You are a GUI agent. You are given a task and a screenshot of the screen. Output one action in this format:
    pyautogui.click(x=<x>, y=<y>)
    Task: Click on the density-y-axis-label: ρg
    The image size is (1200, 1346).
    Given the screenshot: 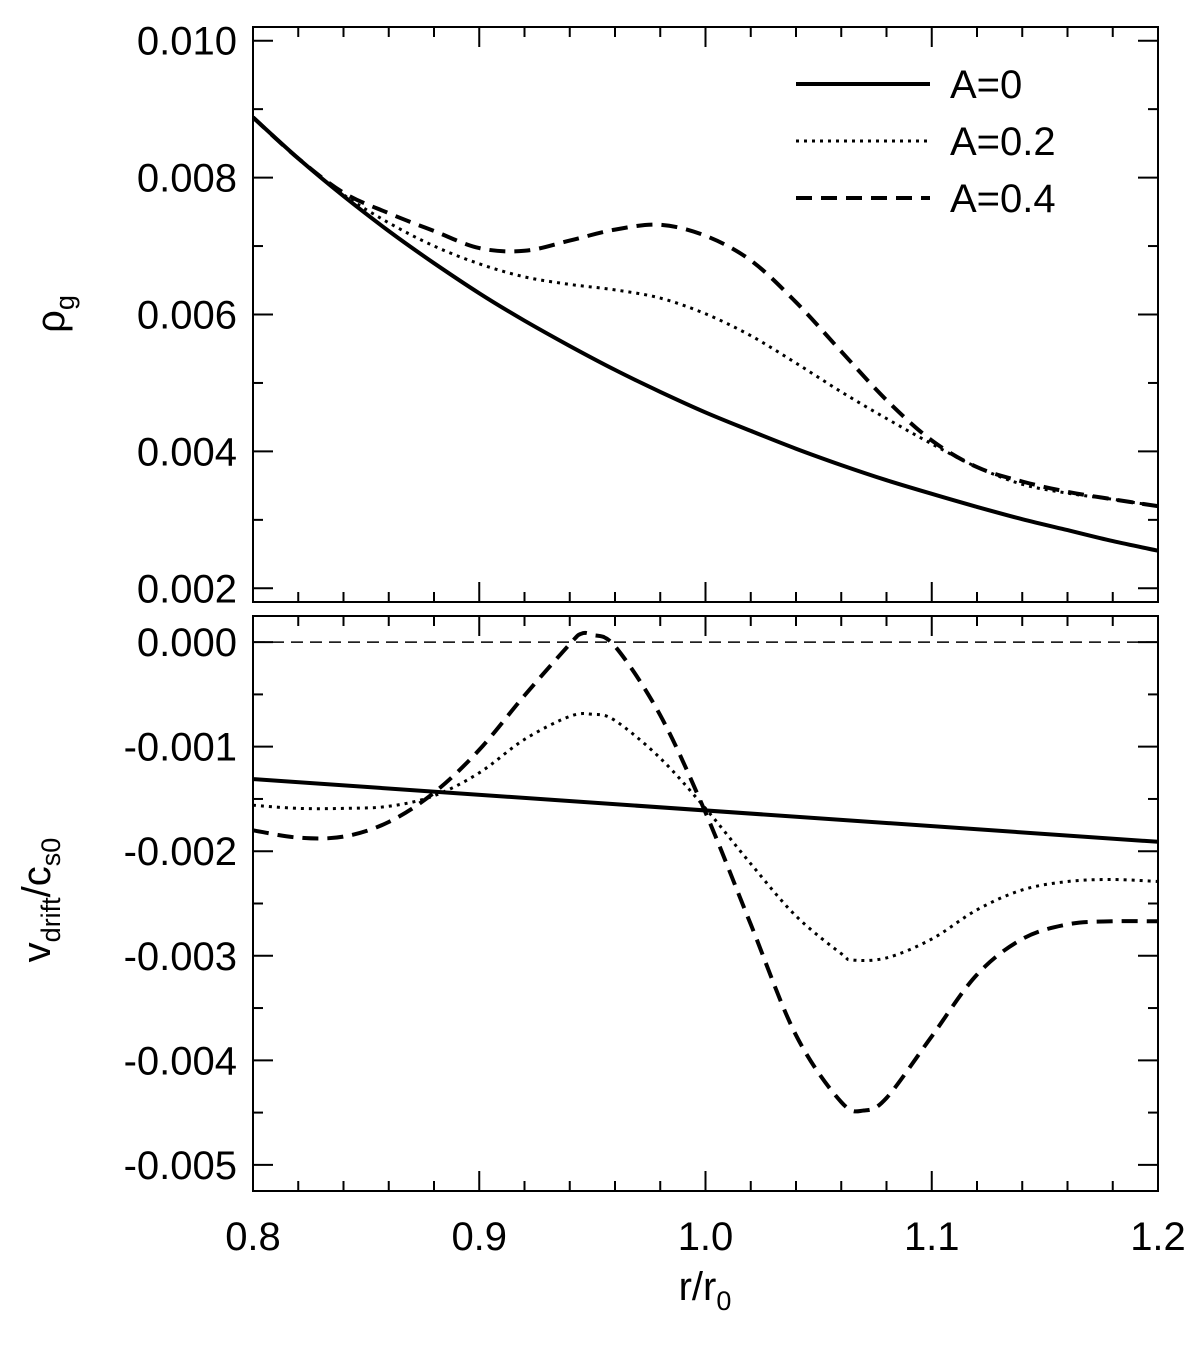 What is the action you would take?
    pyautogui.click(x=54, y=314)
    